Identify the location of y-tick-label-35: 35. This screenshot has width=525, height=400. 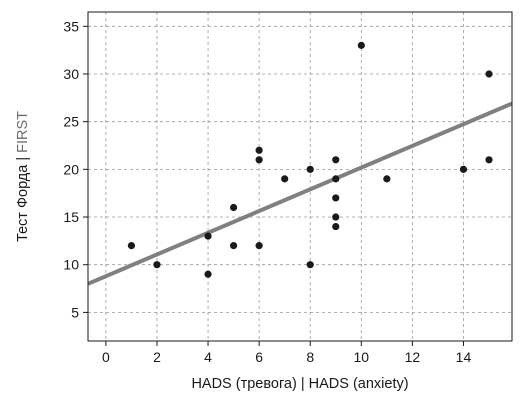
(71, 26).